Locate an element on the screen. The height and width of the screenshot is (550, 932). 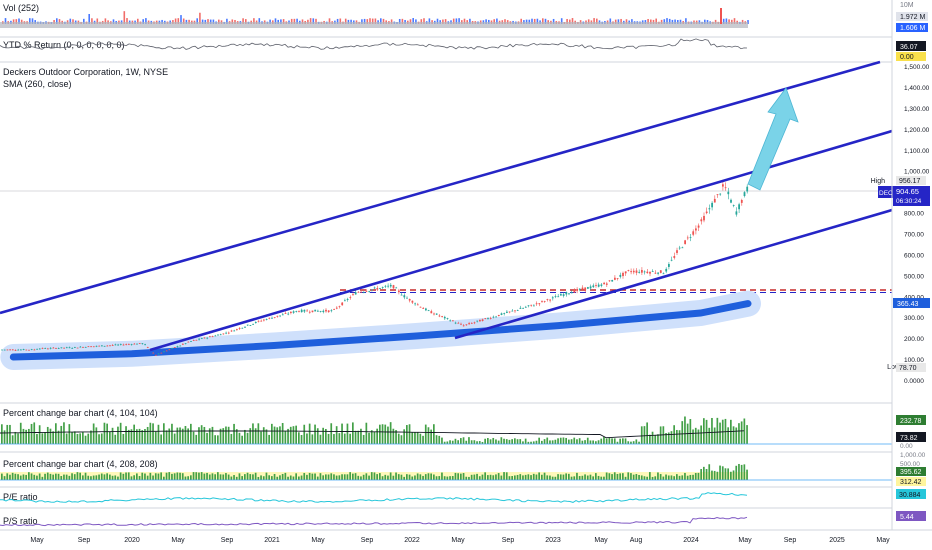
y-tick-label: 0.0000 is located at coordinates (914, 381).